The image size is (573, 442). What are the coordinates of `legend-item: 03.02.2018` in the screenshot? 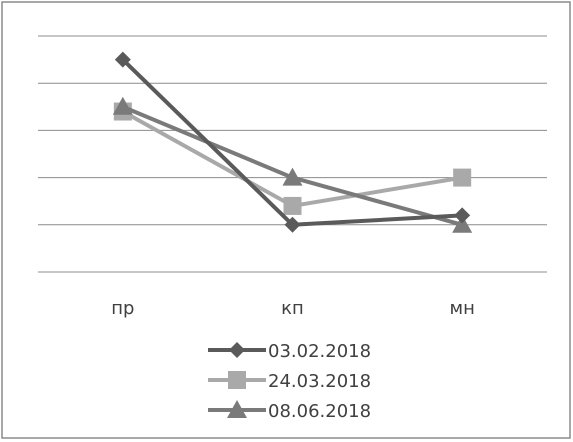 It's located at (289, 351).